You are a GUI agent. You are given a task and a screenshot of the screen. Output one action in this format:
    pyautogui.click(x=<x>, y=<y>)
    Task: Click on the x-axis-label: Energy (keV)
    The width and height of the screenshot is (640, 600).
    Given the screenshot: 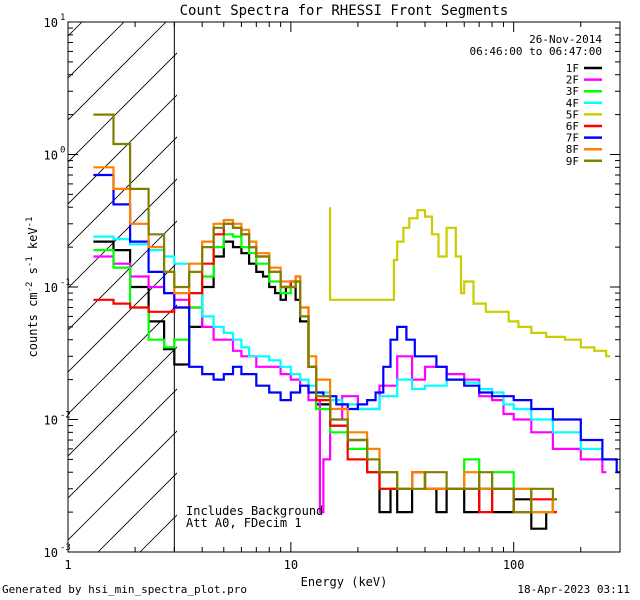 What is the action you would take?
    pyautogui.click(x=344, y=582)
    